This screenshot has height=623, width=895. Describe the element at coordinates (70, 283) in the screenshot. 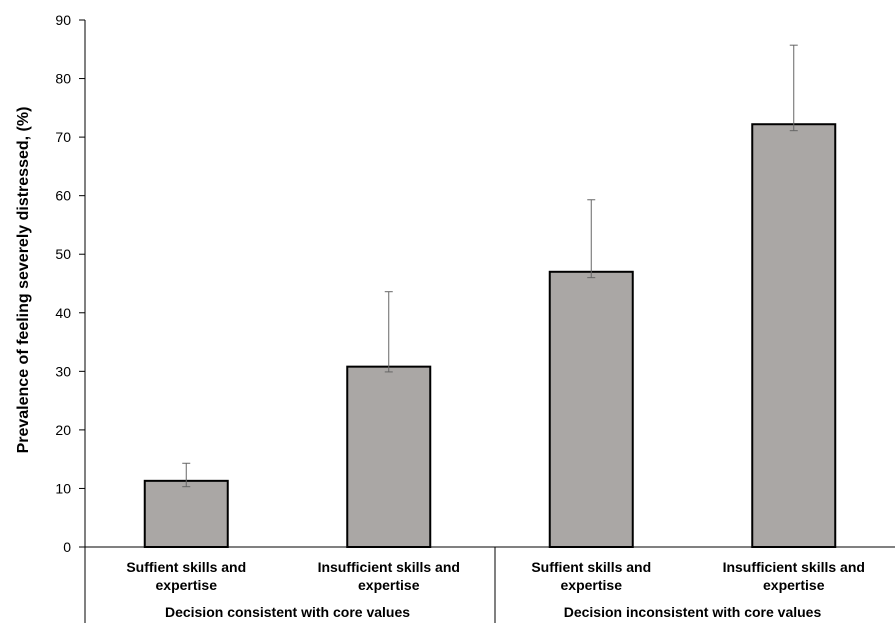

I see `y-axis-ticks: 0 10 20 30 40 50 60 70 80 90` at that location.